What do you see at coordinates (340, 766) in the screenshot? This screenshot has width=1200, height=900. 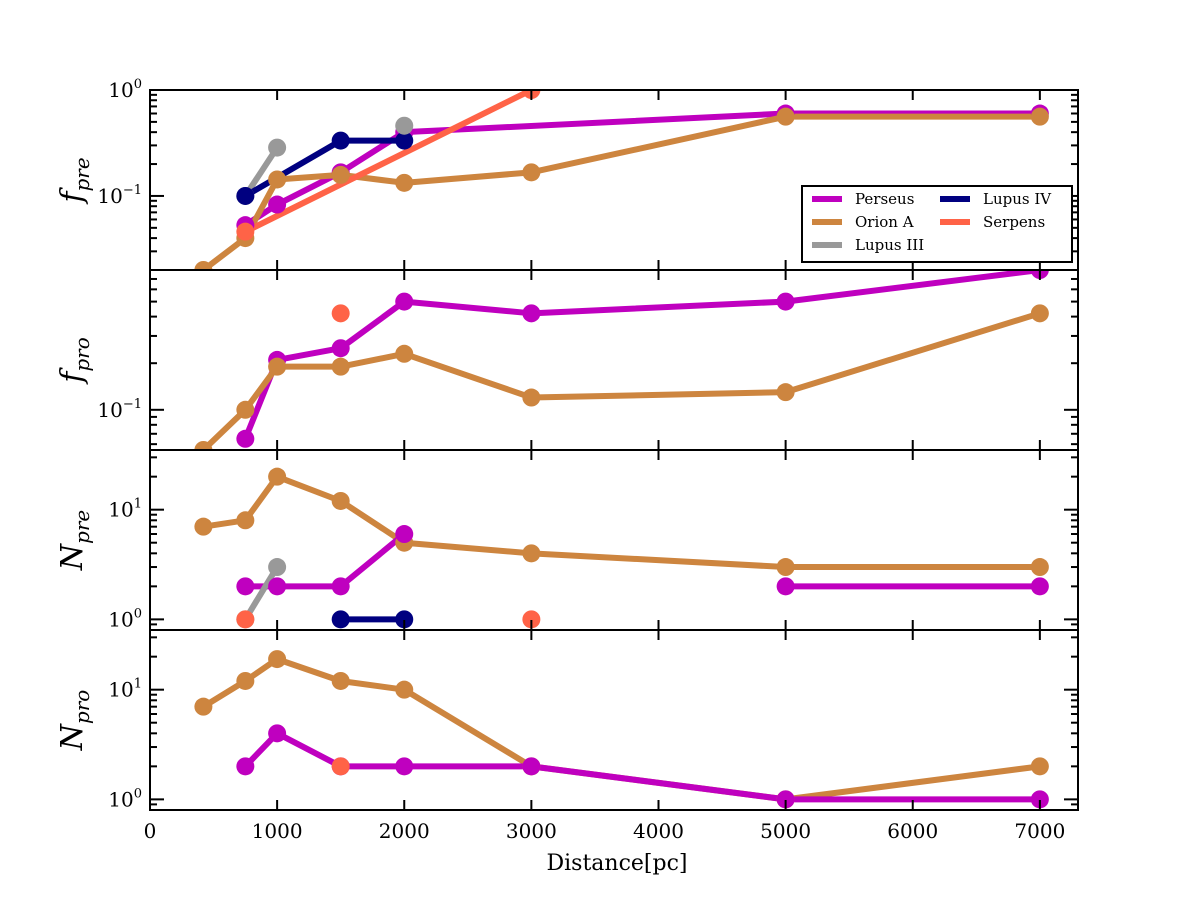 I see `N_pro-point-serpens` at bounding box center [340, 766].